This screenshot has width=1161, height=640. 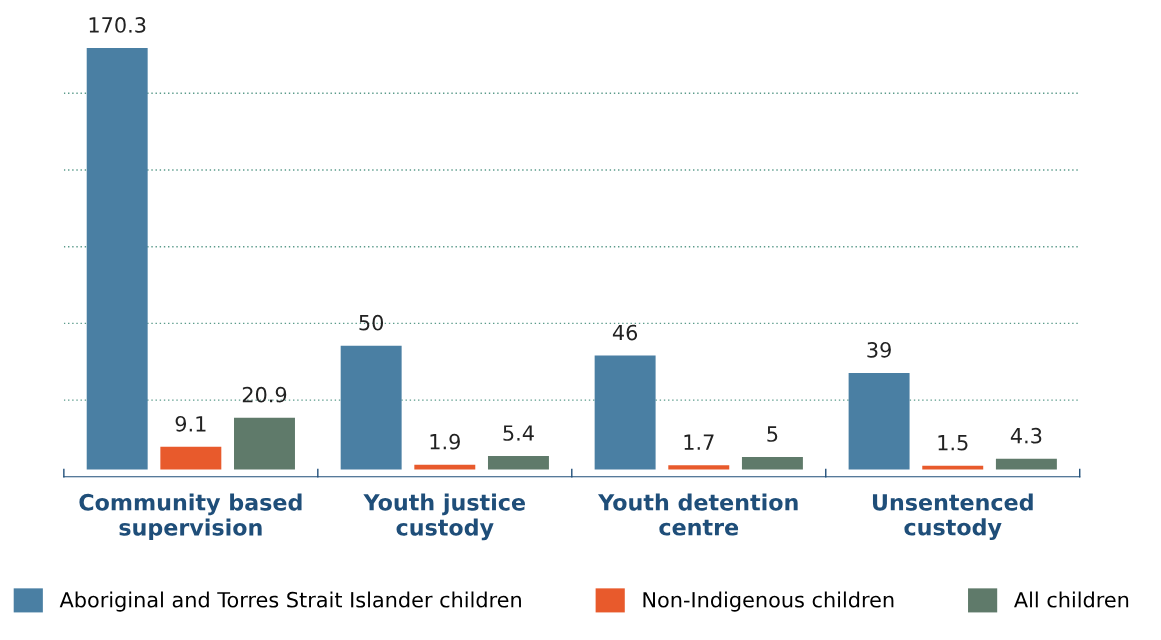 What do you see at coordinates (952, 517) in the screenshot?
I see `x-tick-label: Unsentenced custody` at bounding box center [952, 517].